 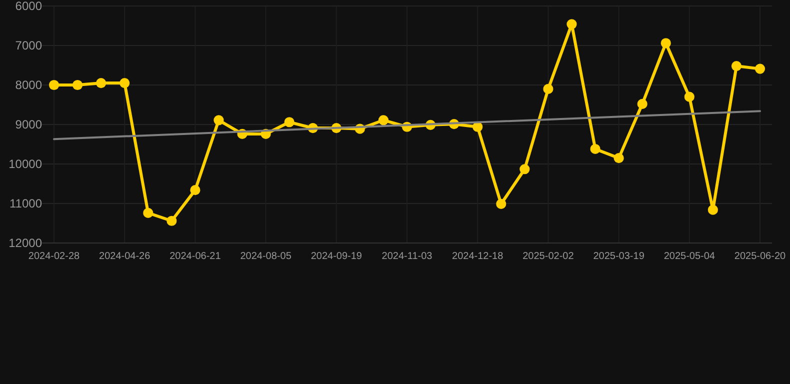 I want to click on x-tick-label: 2024-04-26, so click(x=125, y=256).